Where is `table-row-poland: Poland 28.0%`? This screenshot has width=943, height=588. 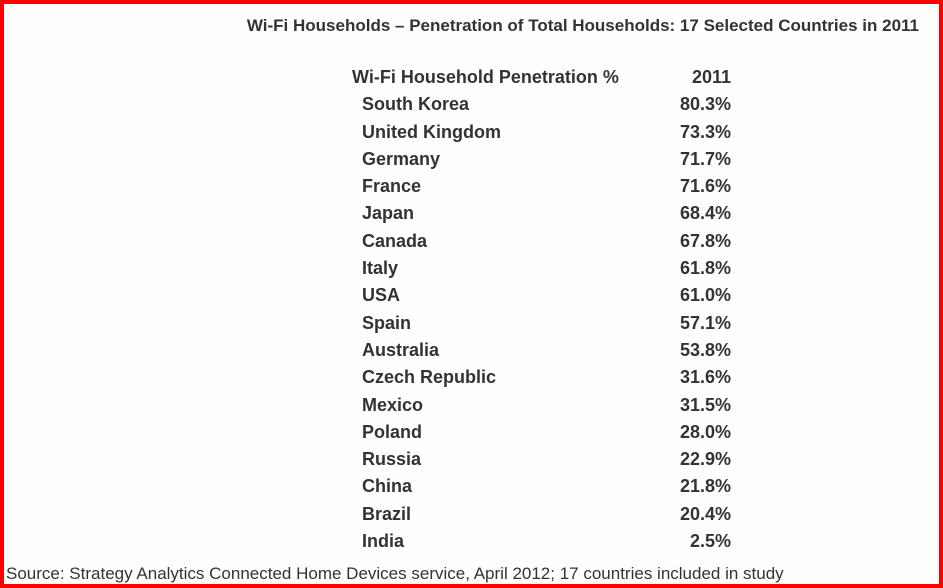
table-row-poland: Poland 28.0% is located at coordinates (541, 432).